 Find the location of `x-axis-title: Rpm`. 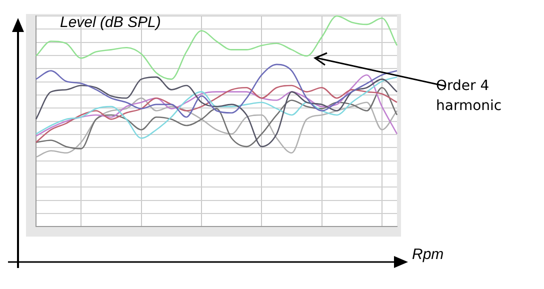

x-axis-title: Rpm is located at coordinates (428, 254).